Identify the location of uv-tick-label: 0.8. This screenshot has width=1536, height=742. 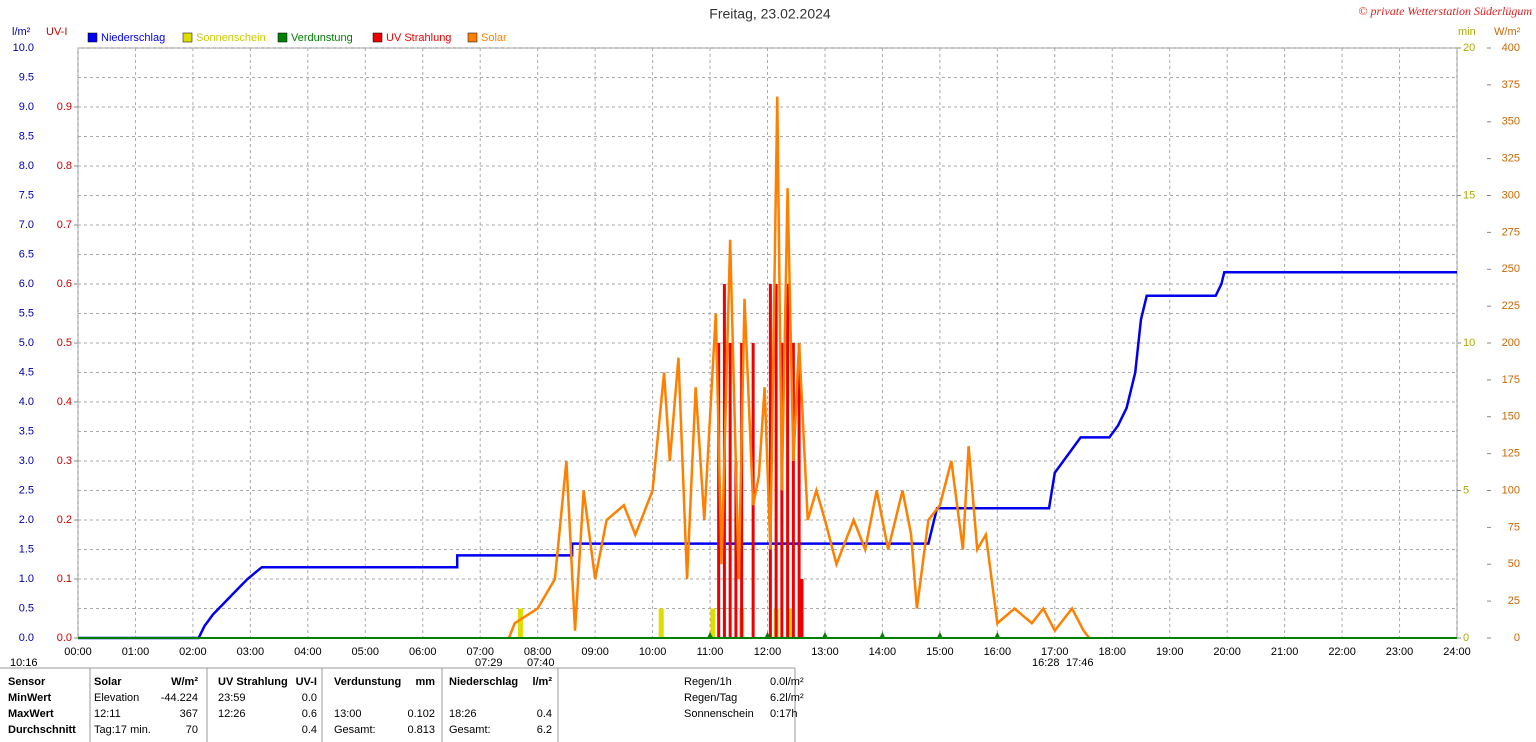
(64, 166).